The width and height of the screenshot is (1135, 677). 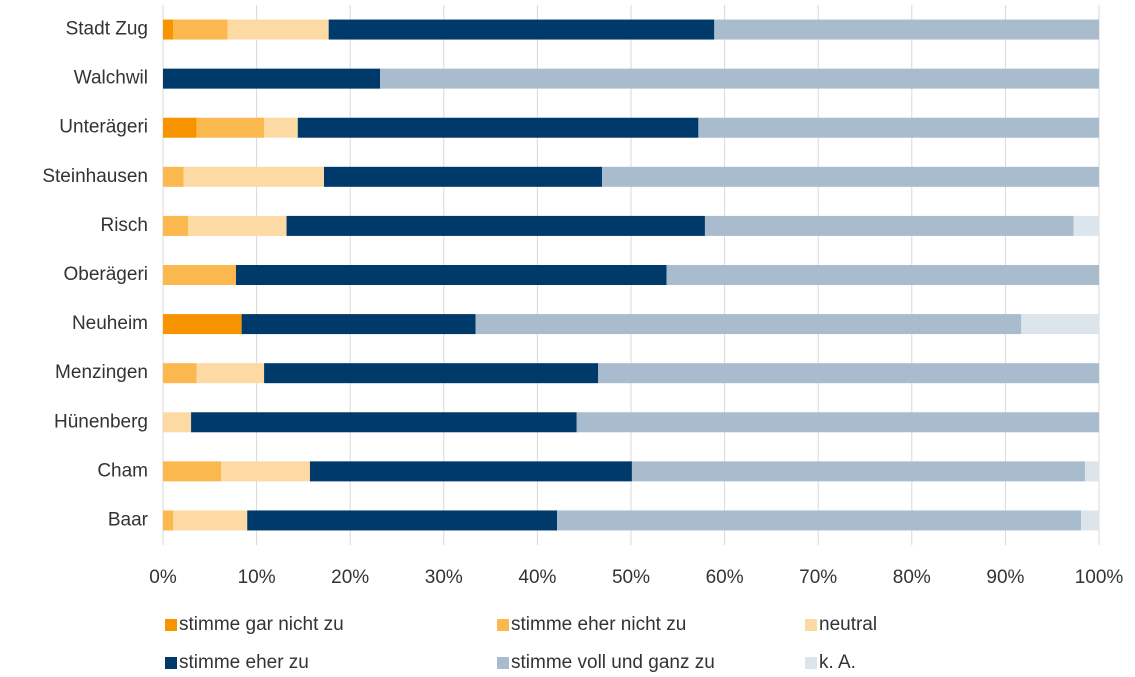 I want to click on x-tick-label: 50%, so click(x=631, y=577).